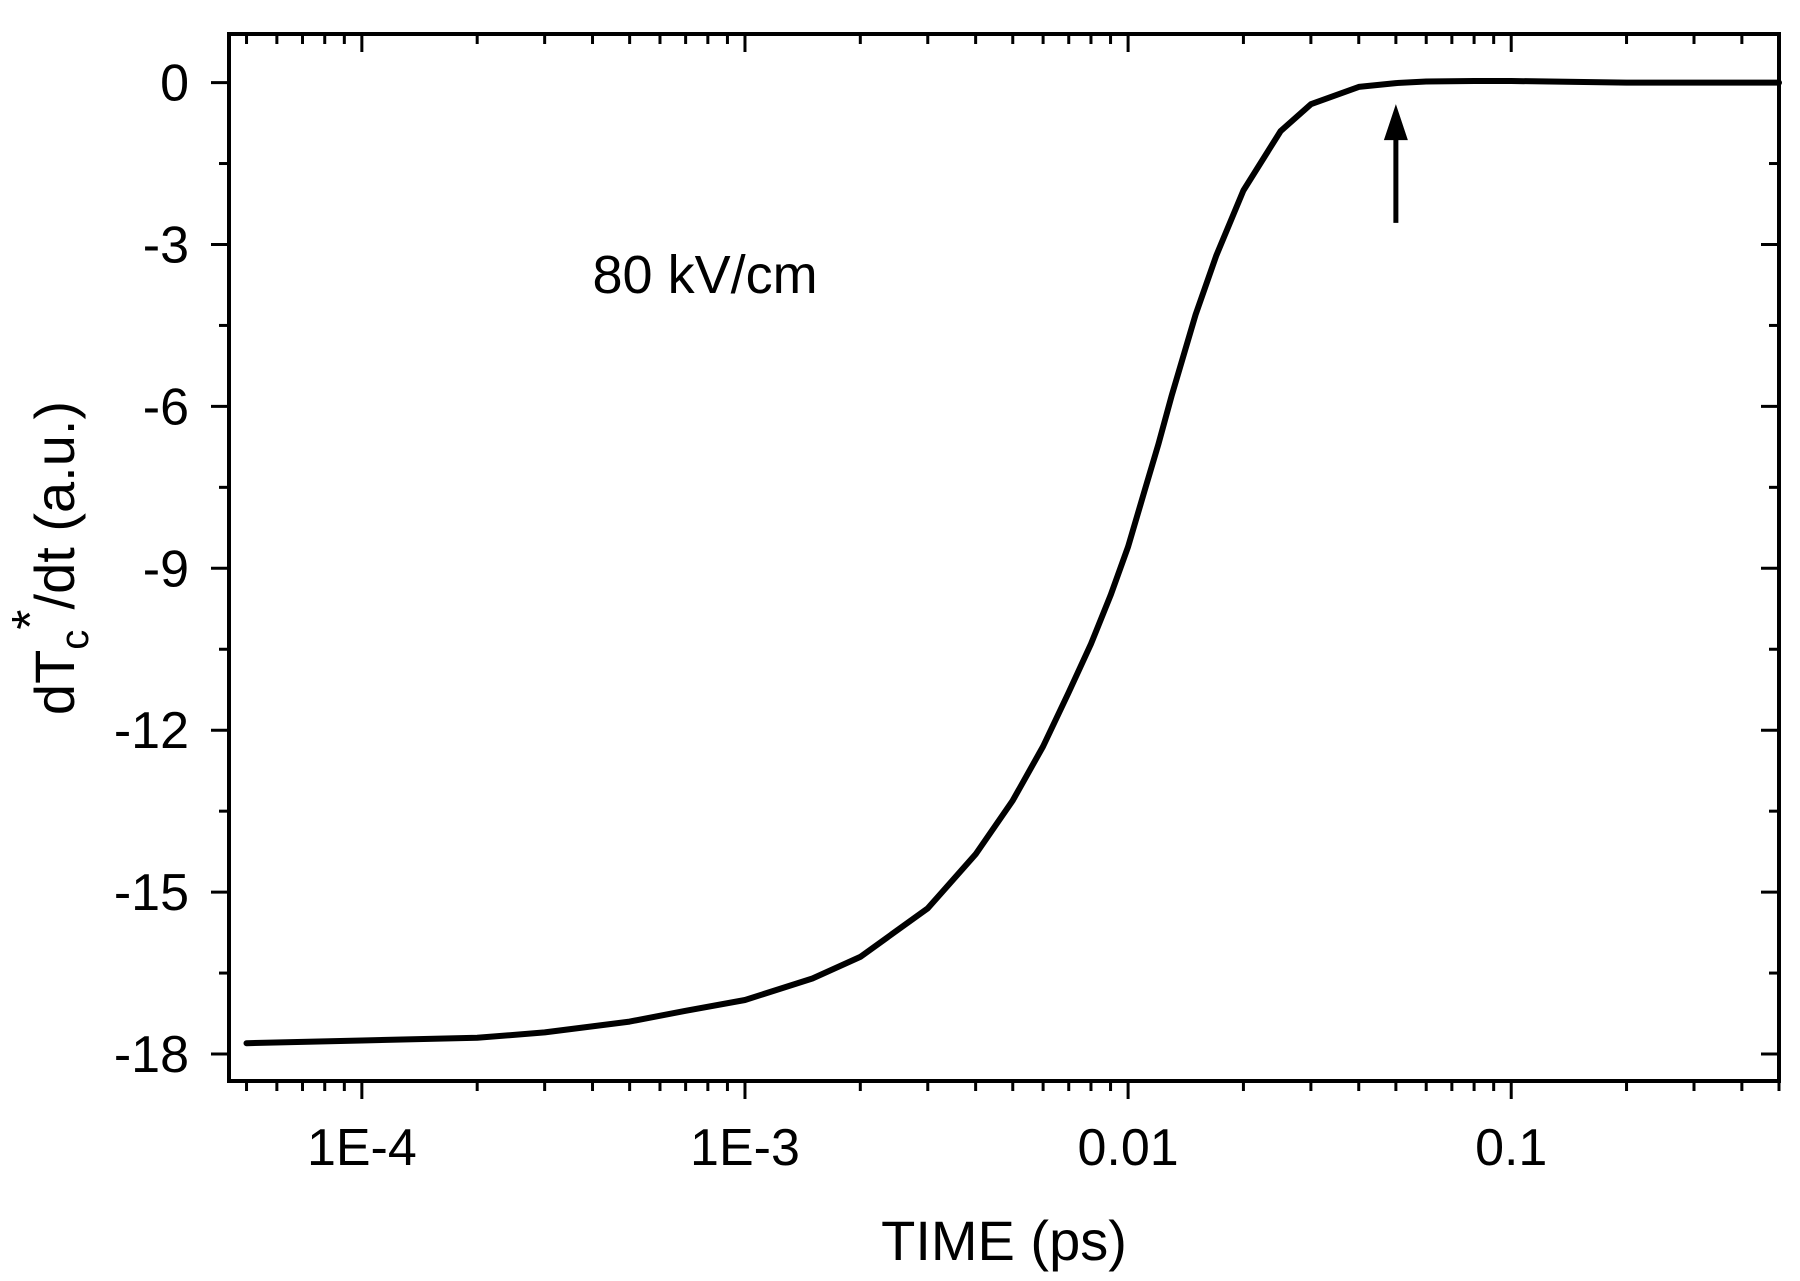 This screenshot has width=1800, height=1281. Describe the element at coordinates (1395, 163) in the screenshot. I see `arrow-annotation` at that location.